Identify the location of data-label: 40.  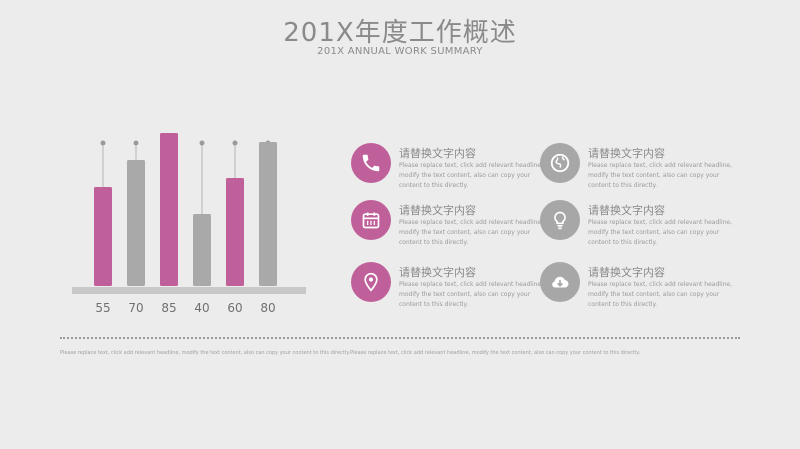
(201, 308).